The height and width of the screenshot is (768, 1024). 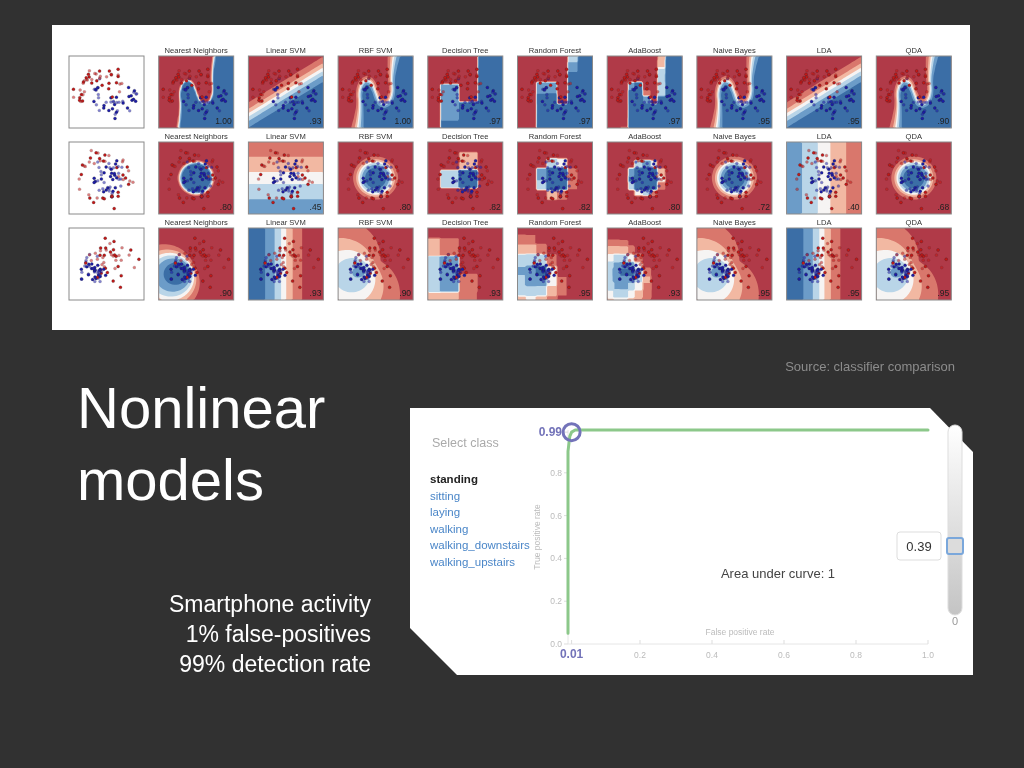 What do you see at coordinates (465, 443) in the screenshot?
I see `text: Select class` at bounding box center [465, 443].